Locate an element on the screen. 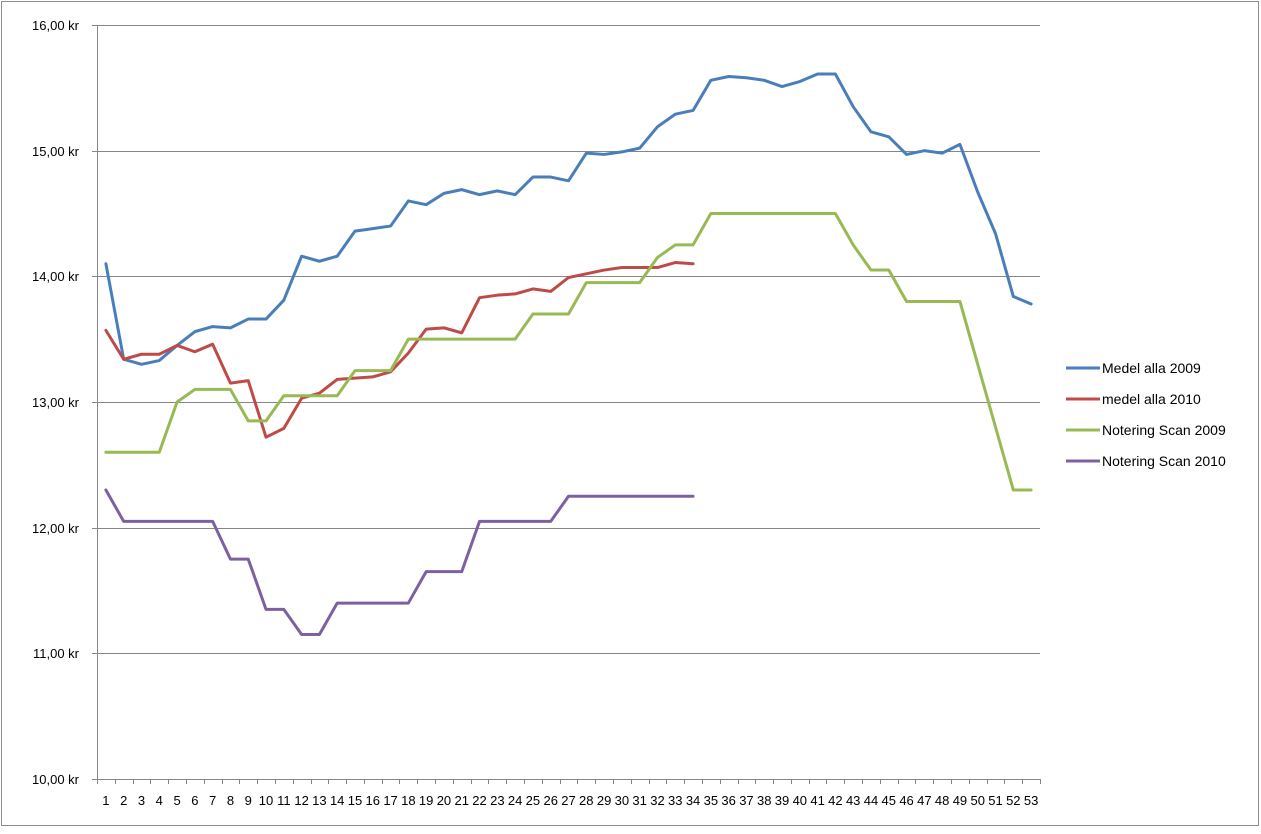  x-tick-label: 51 is located at coordinates (995, 800).